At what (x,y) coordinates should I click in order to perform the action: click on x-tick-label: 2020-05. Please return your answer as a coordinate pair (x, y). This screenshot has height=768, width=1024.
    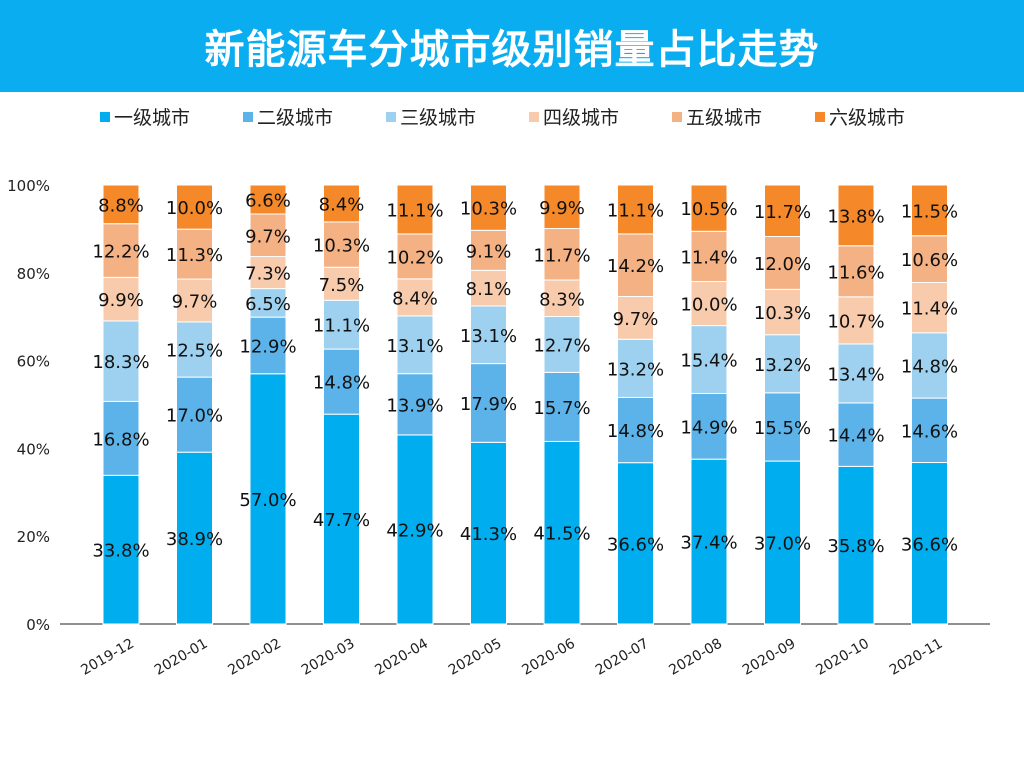
    Looking at the image, I should click on (475, 657).